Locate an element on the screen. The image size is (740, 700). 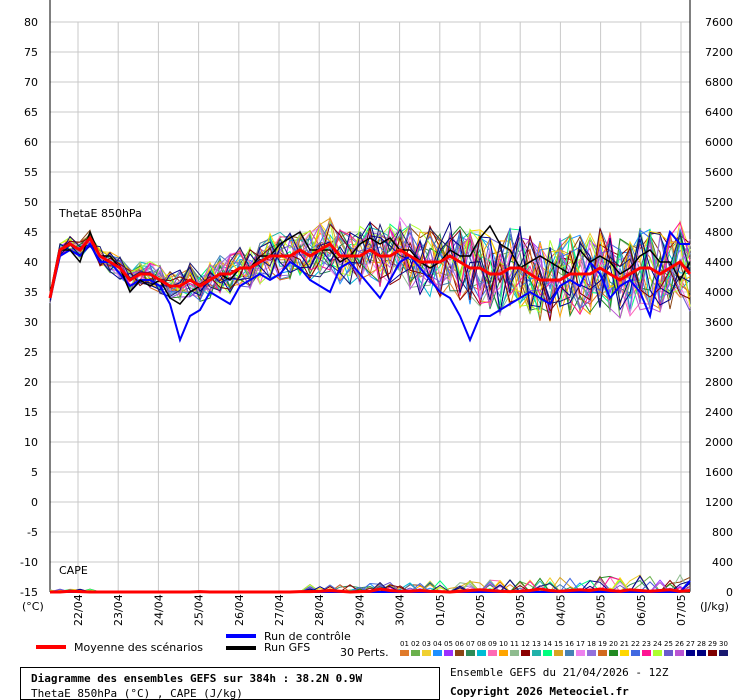
right-tick-label: 5600 is located at coordinates (719, 172).